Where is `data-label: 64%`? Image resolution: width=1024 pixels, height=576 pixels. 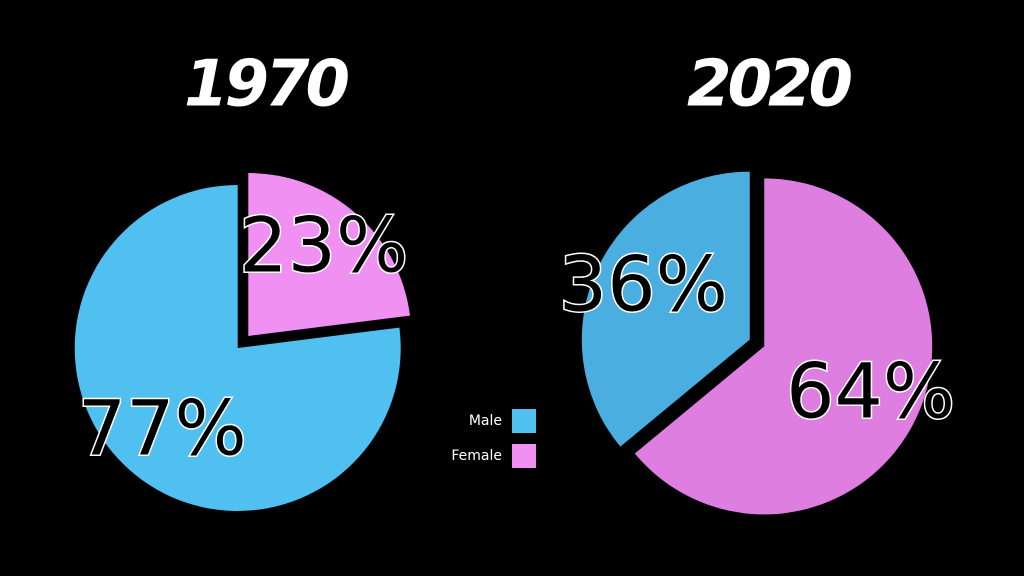 data-label: 64% is located at coordinates (870, 390).